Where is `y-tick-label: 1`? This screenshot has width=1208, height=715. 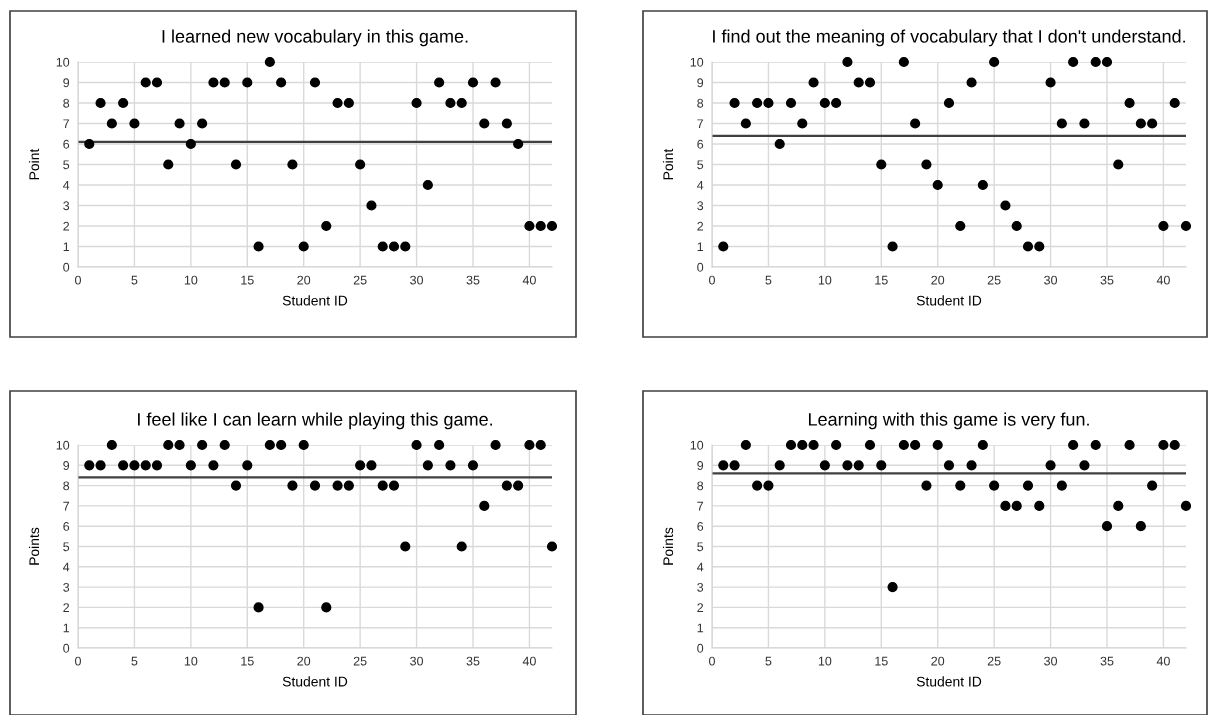 y-tick-label: 1 is located at coordinates (700, 628).